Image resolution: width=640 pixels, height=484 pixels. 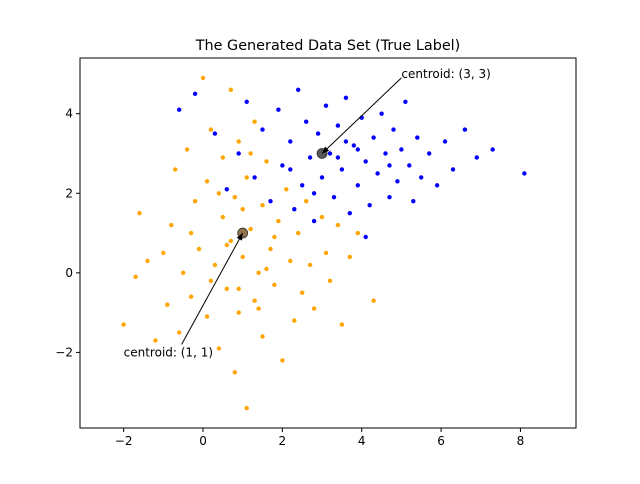 I want to click on x-tick-label: 8, so click(x=521, y=441).